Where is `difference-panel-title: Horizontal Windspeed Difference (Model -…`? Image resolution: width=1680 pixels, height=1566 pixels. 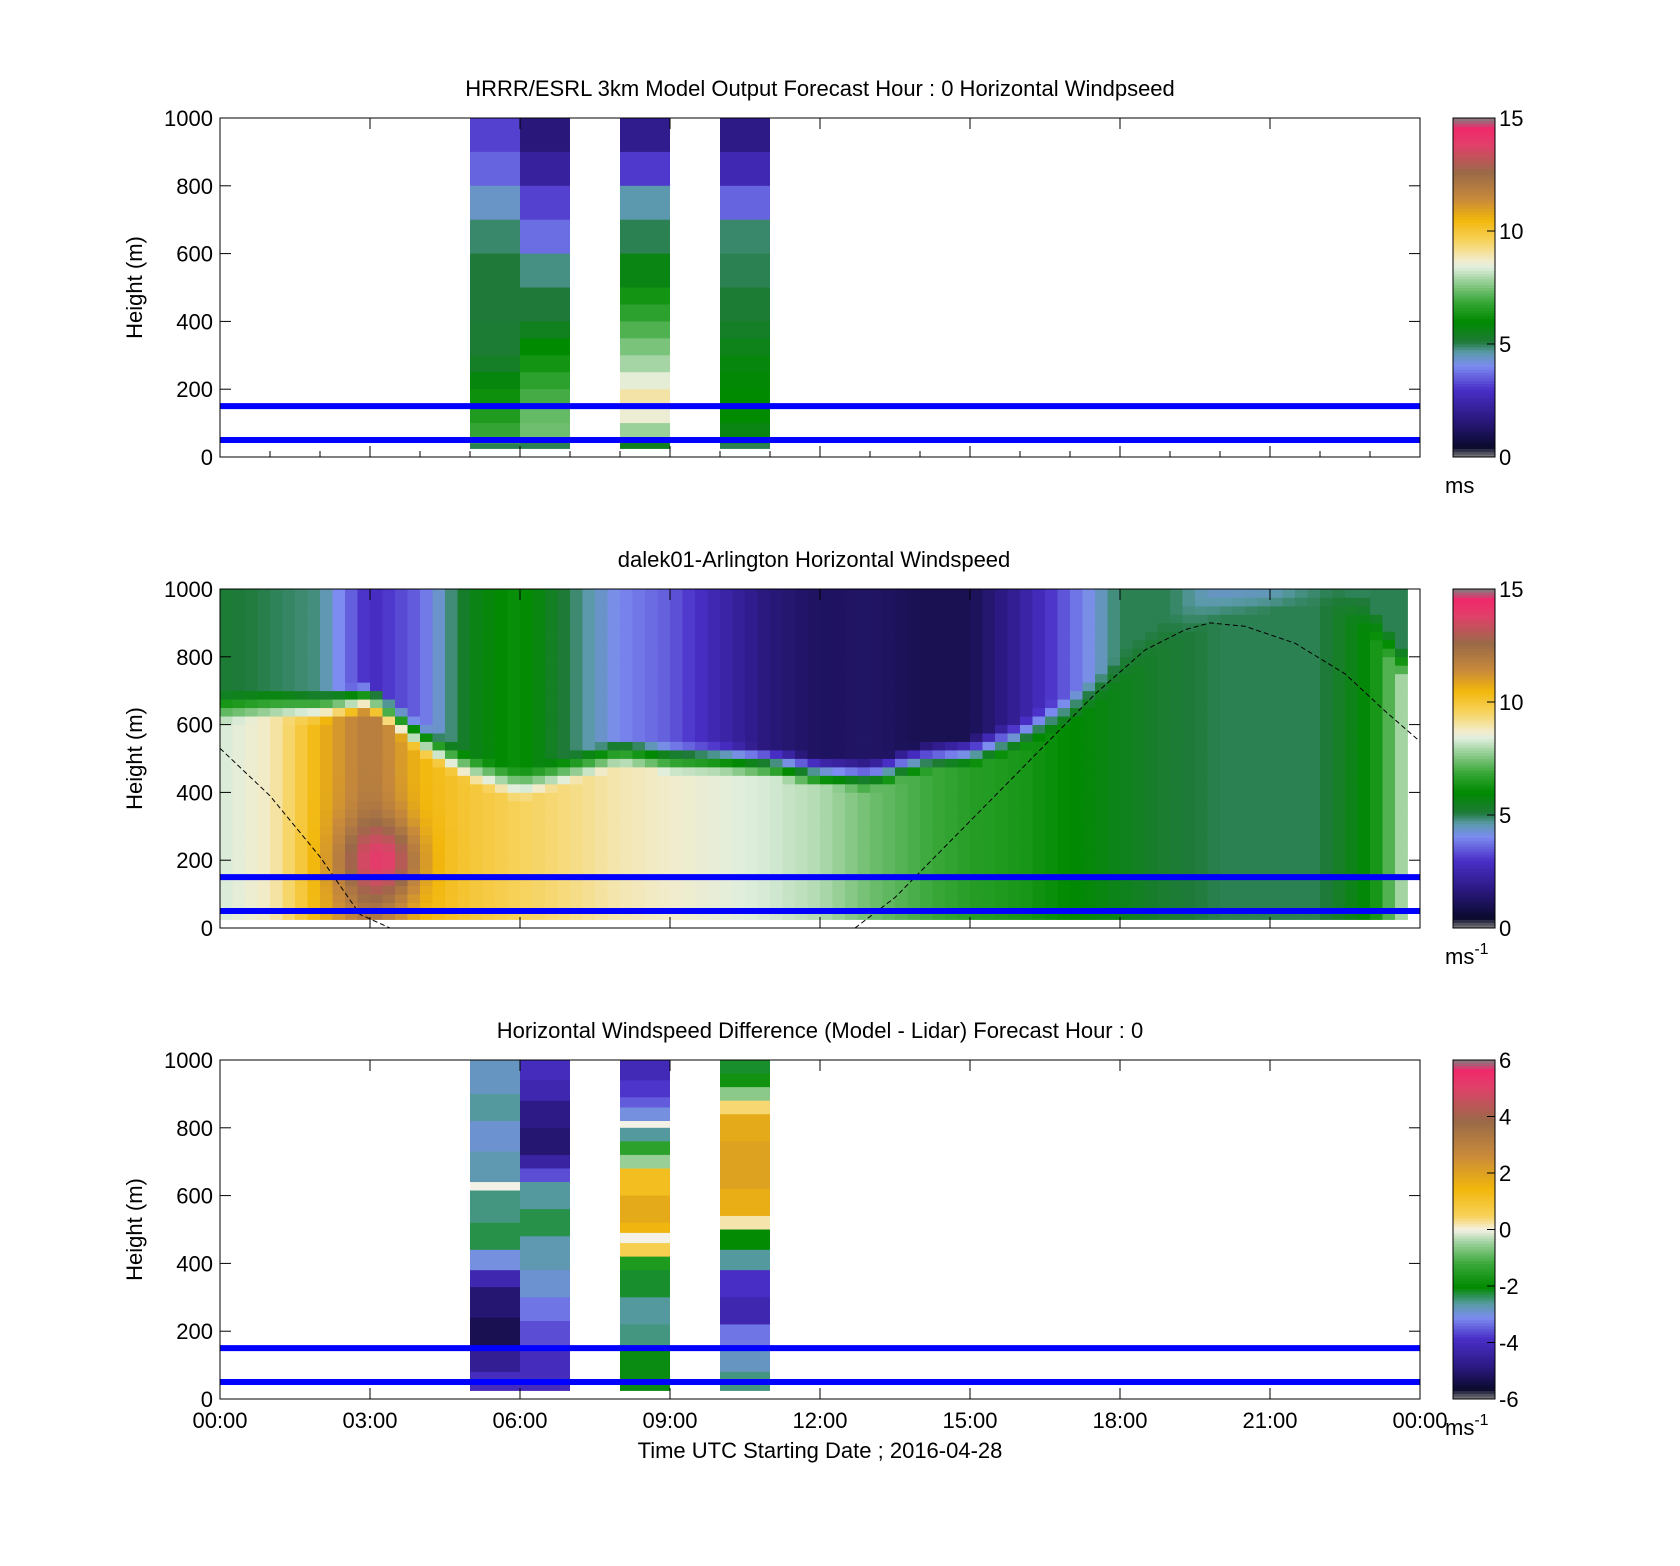
difference-panel-title: Horizontal Windspeed Difference (Model -… is located at coordinates (820, 1030).